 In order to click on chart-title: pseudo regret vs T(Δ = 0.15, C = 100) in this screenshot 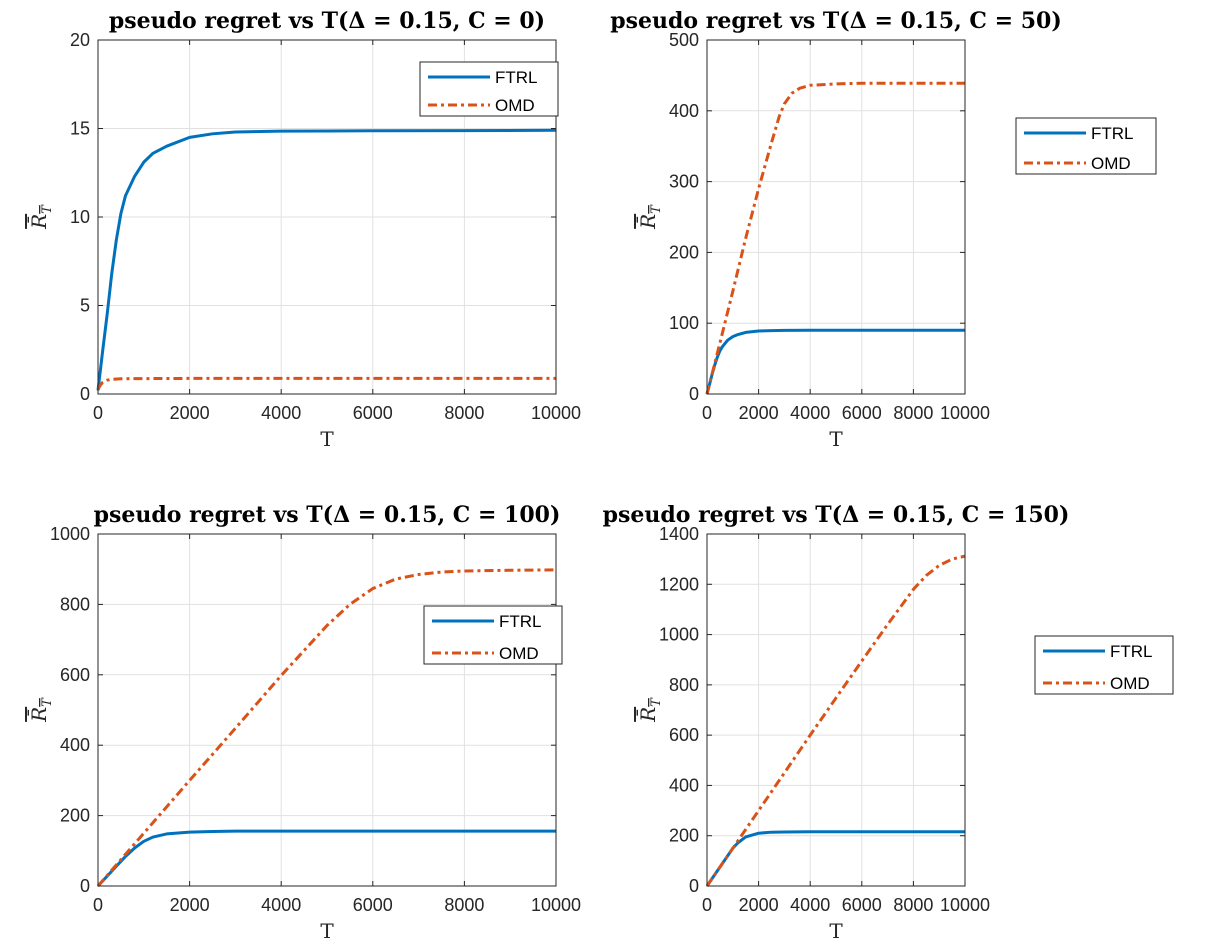, I will do `click(327, 515)`.